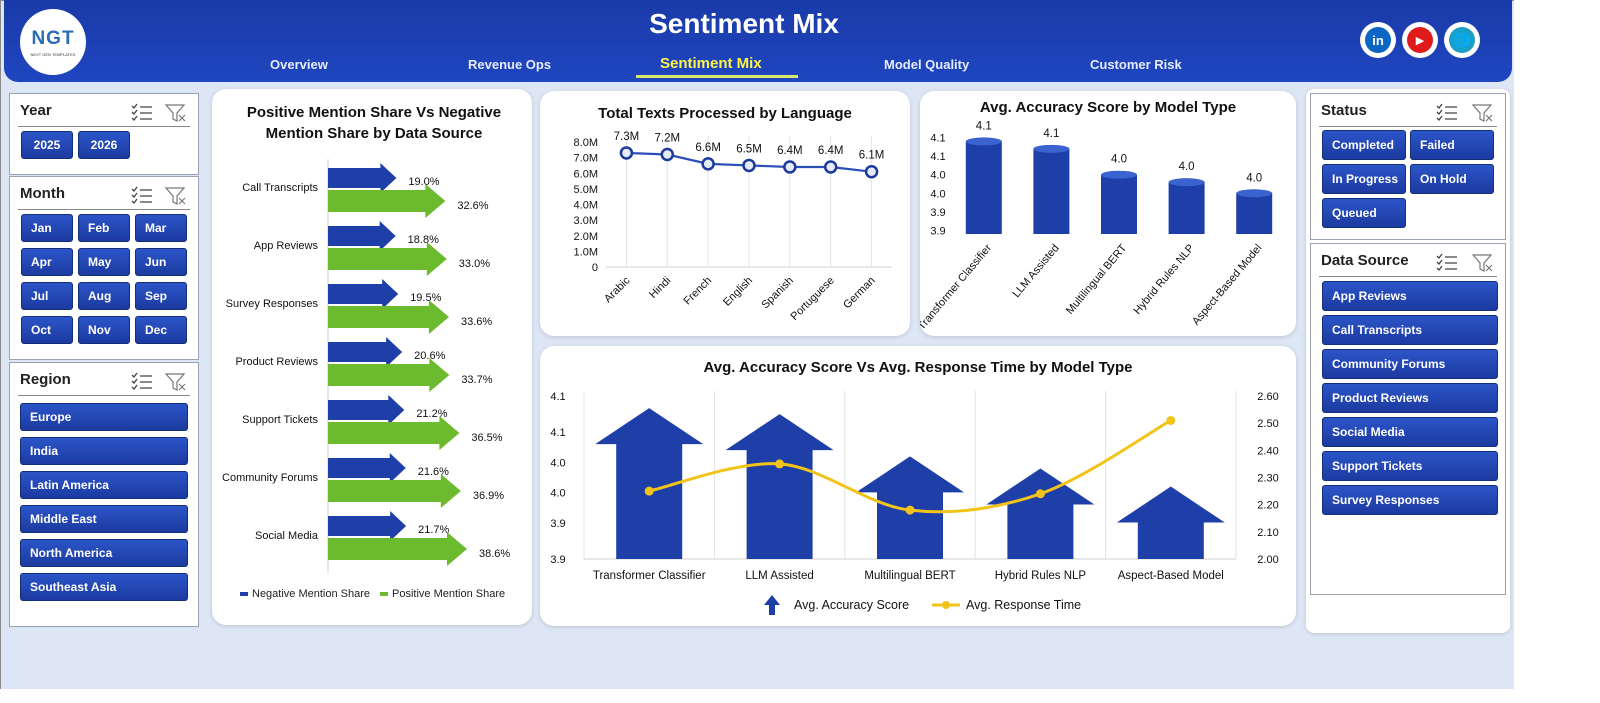  Describe the element at coordinates (1108, 107) in the screenshot. I see `accuracy-by-model-title: Avg. Accuracy Score by Model Type` at that location.